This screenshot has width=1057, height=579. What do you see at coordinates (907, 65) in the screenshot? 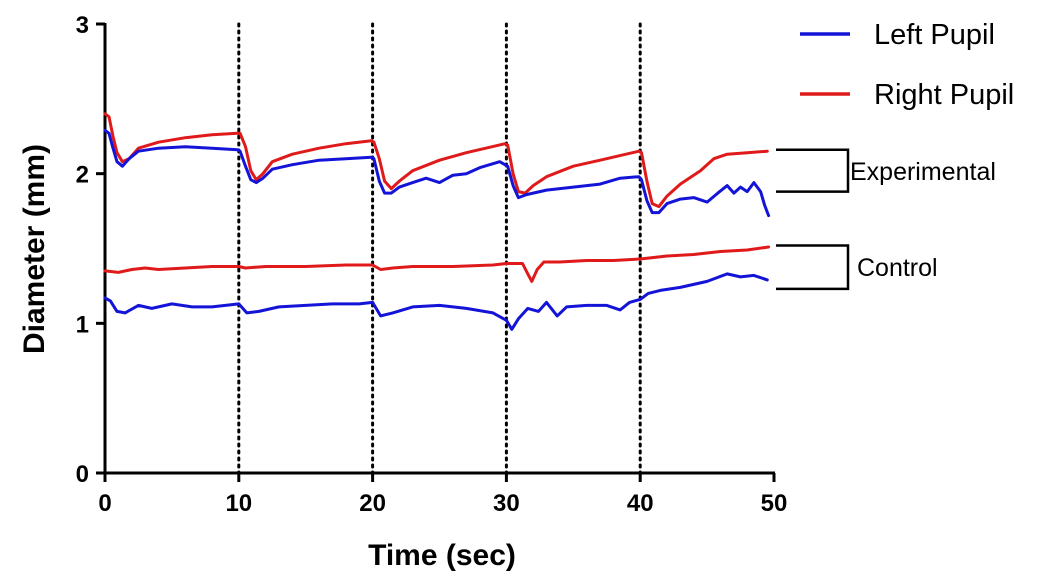
I see `legend: Left Pupil Right Pupil` at bounding box center [907, 65].